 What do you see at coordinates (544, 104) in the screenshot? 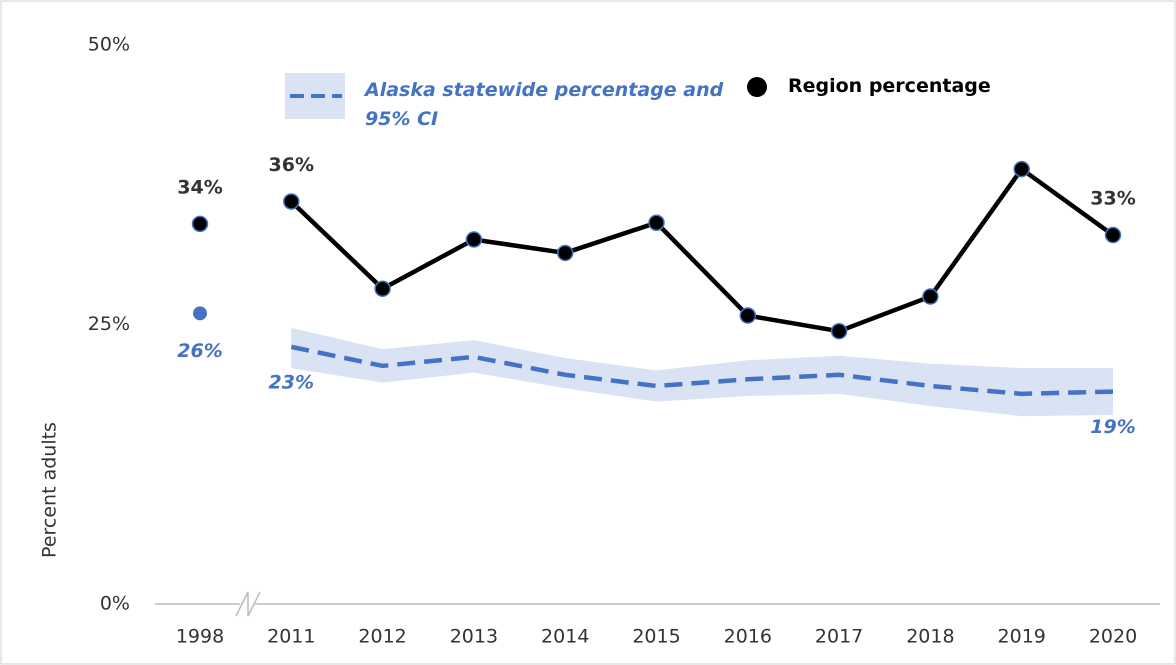
I see `legend-label: Alaska statewide percentage and 95% CI` at bounding box center [544, 104].